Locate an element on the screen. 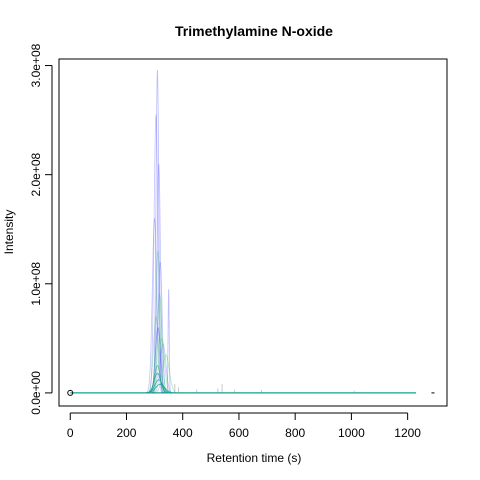 Image resolution: width=480 pixels, height=480 pixels. y-tick-label-3: 3.0e+08 is located at coordinates (36, 65).